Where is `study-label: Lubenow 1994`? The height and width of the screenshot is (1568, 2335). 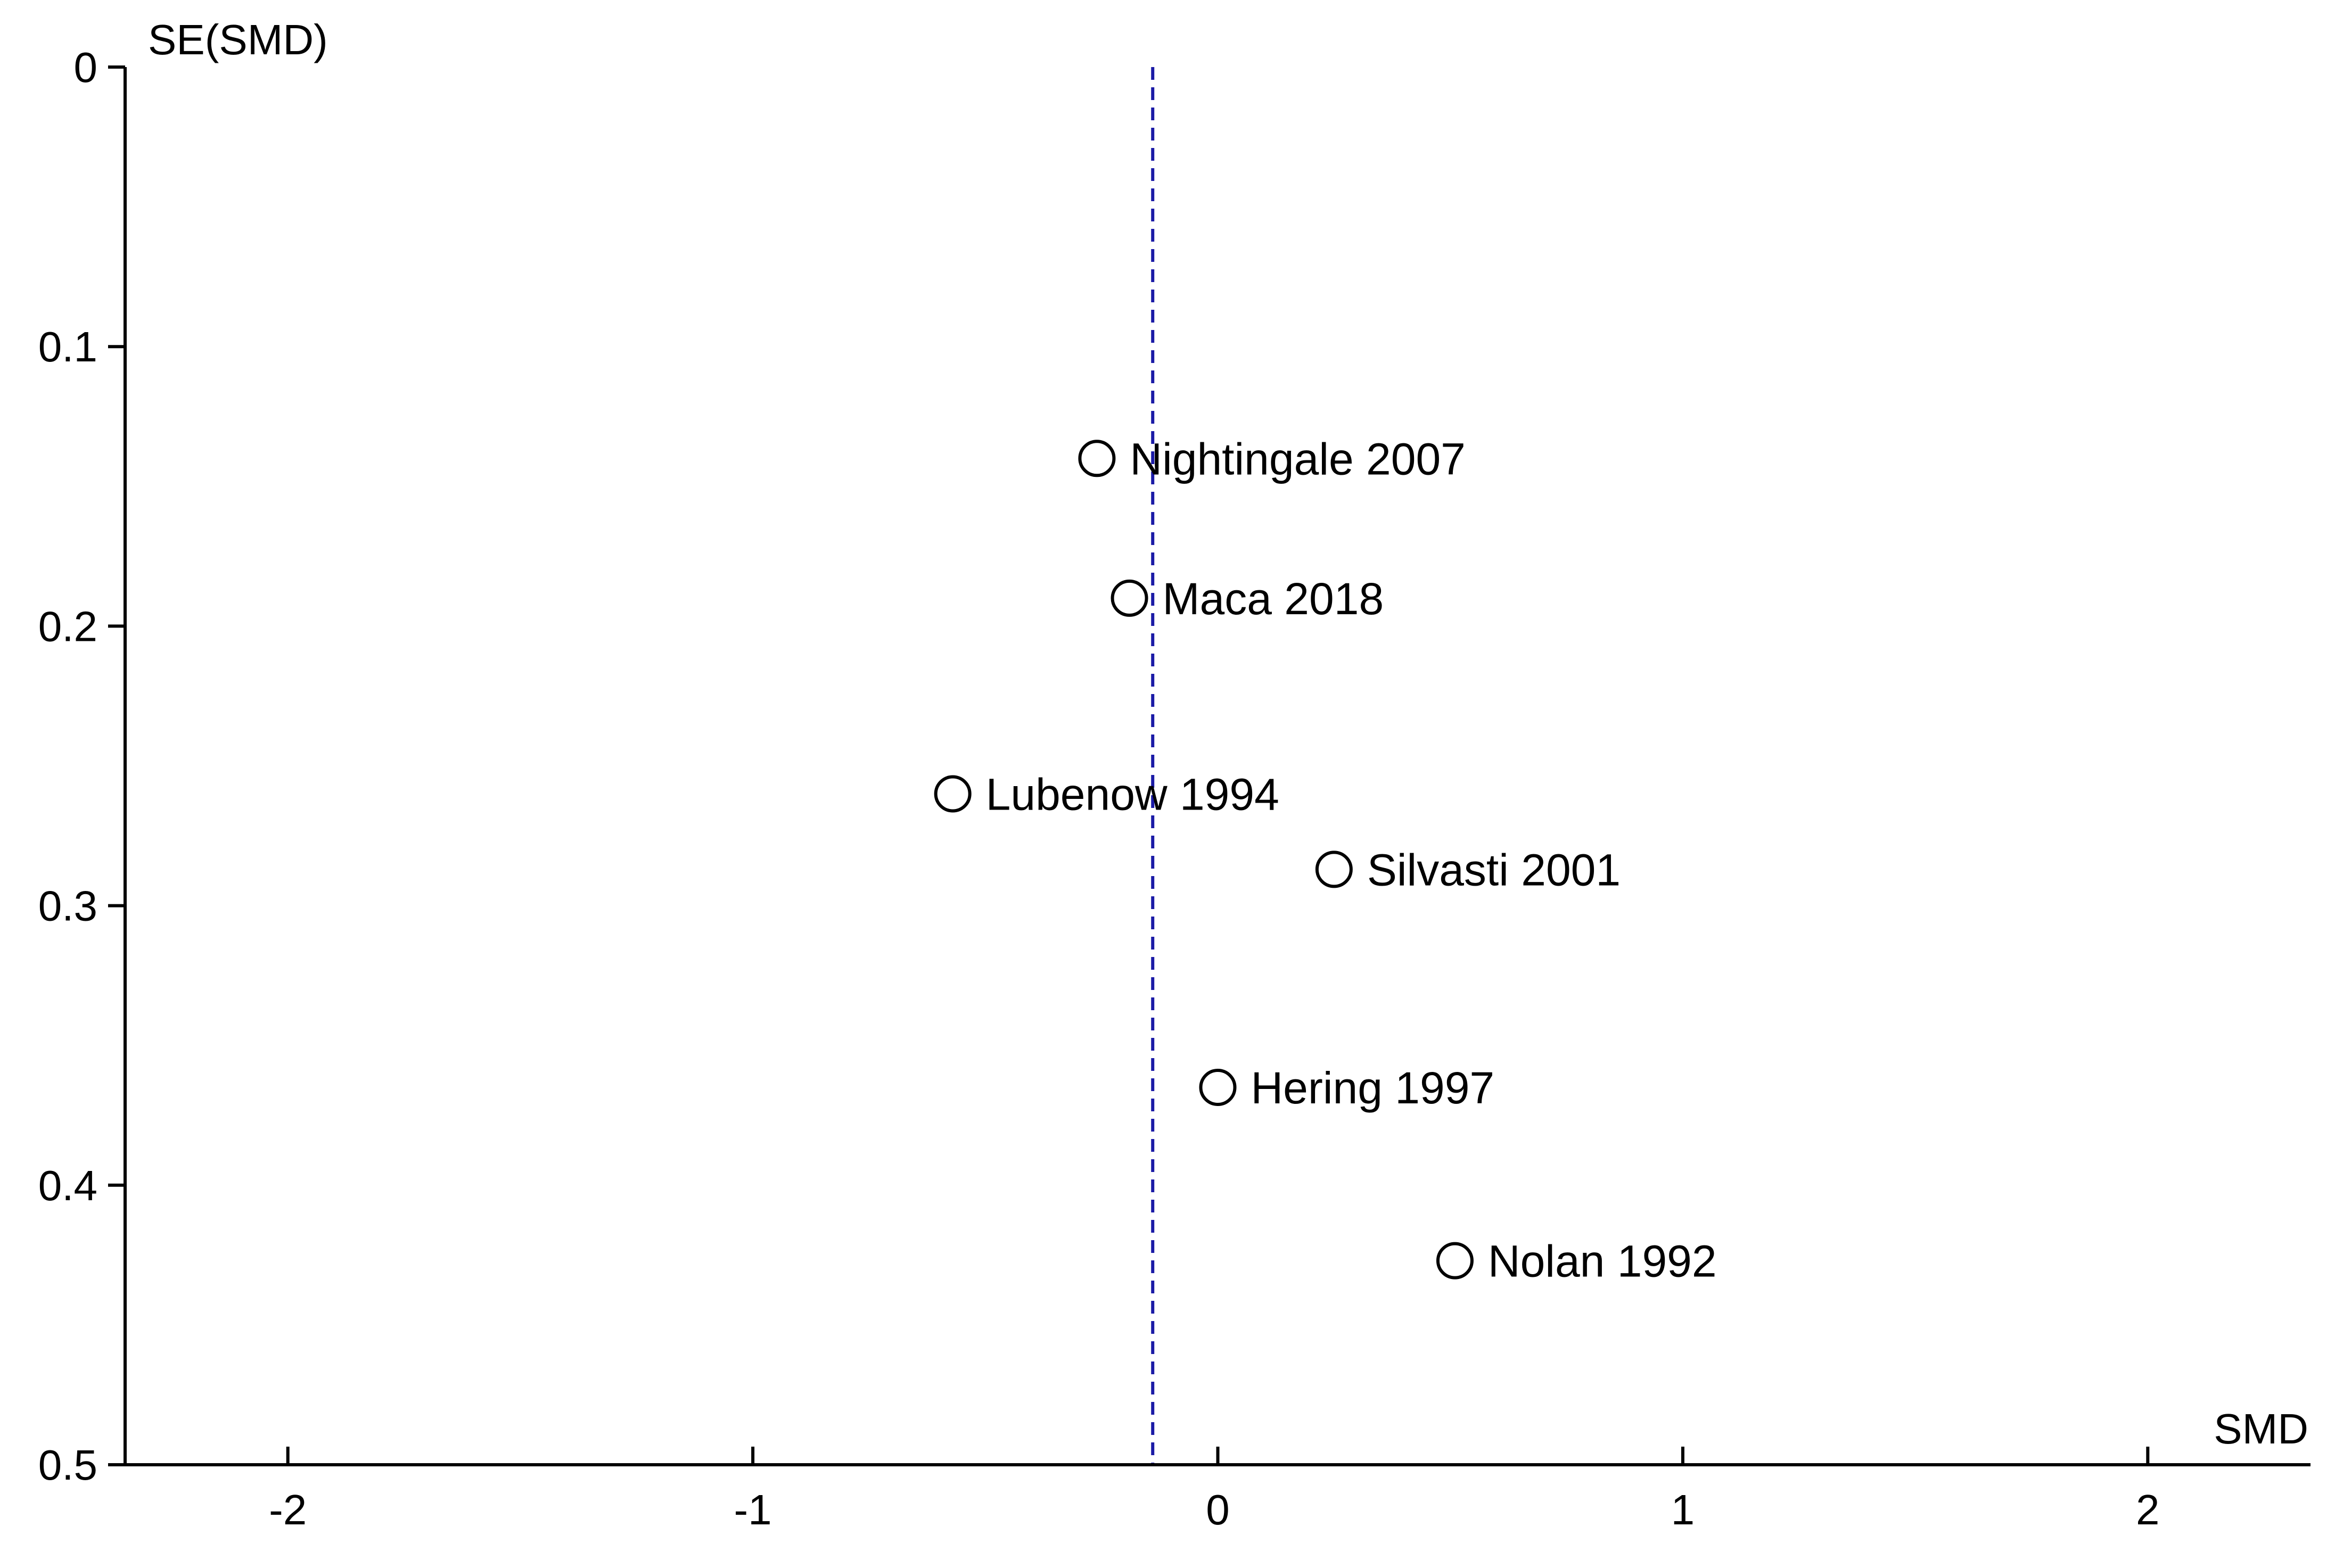
study-label: Lubenow 1994 is located at coordinates (1132, 795).